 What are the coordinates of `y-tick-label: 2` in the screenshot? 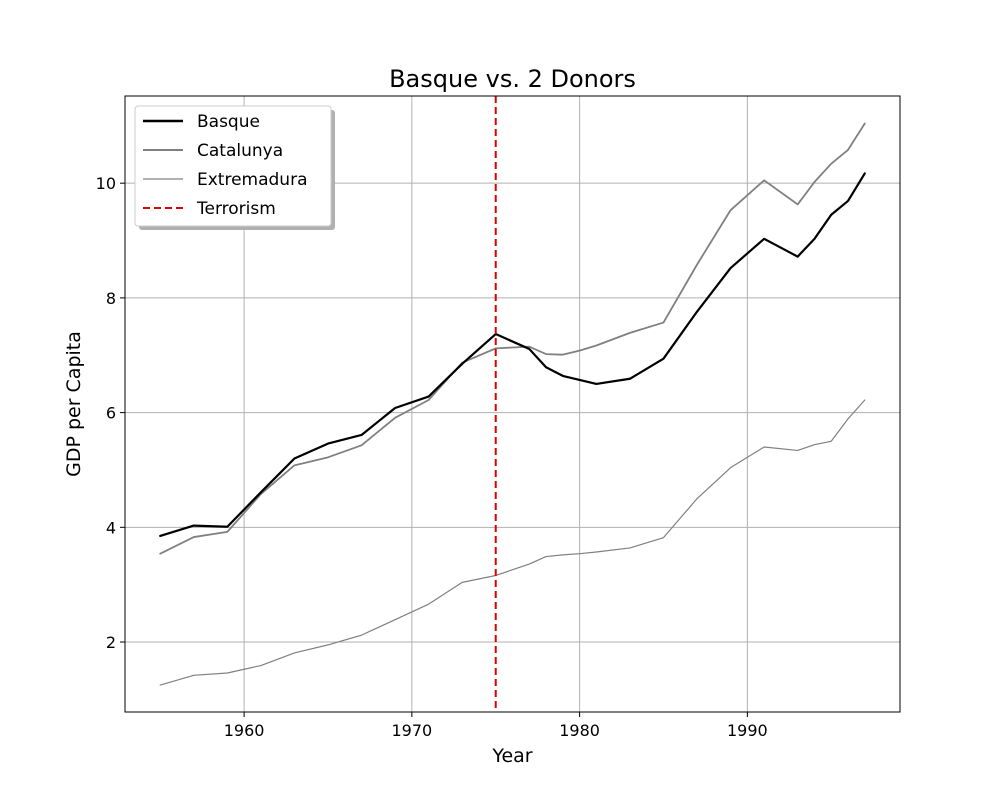 It's located at (111, 642).